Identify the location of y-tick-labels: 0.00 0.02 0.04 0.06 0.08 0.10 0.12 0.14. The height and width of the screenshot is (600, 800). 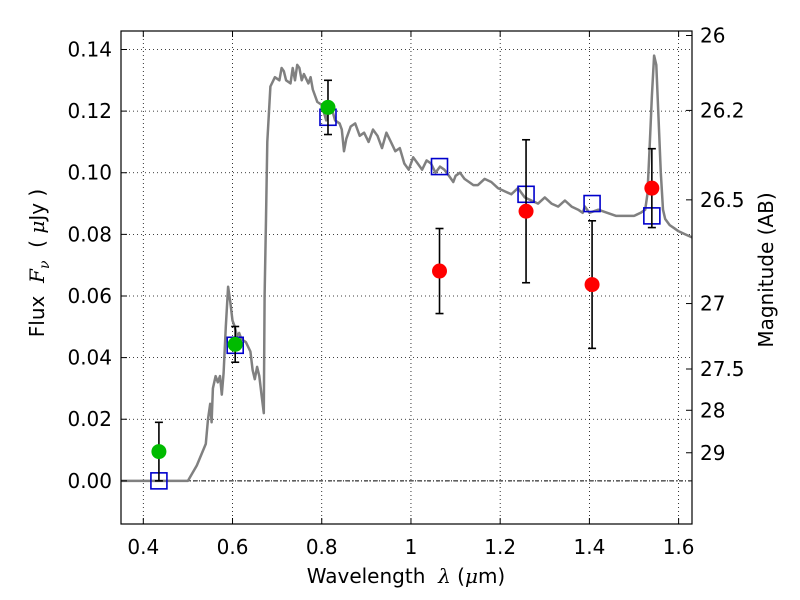
(89, 264).